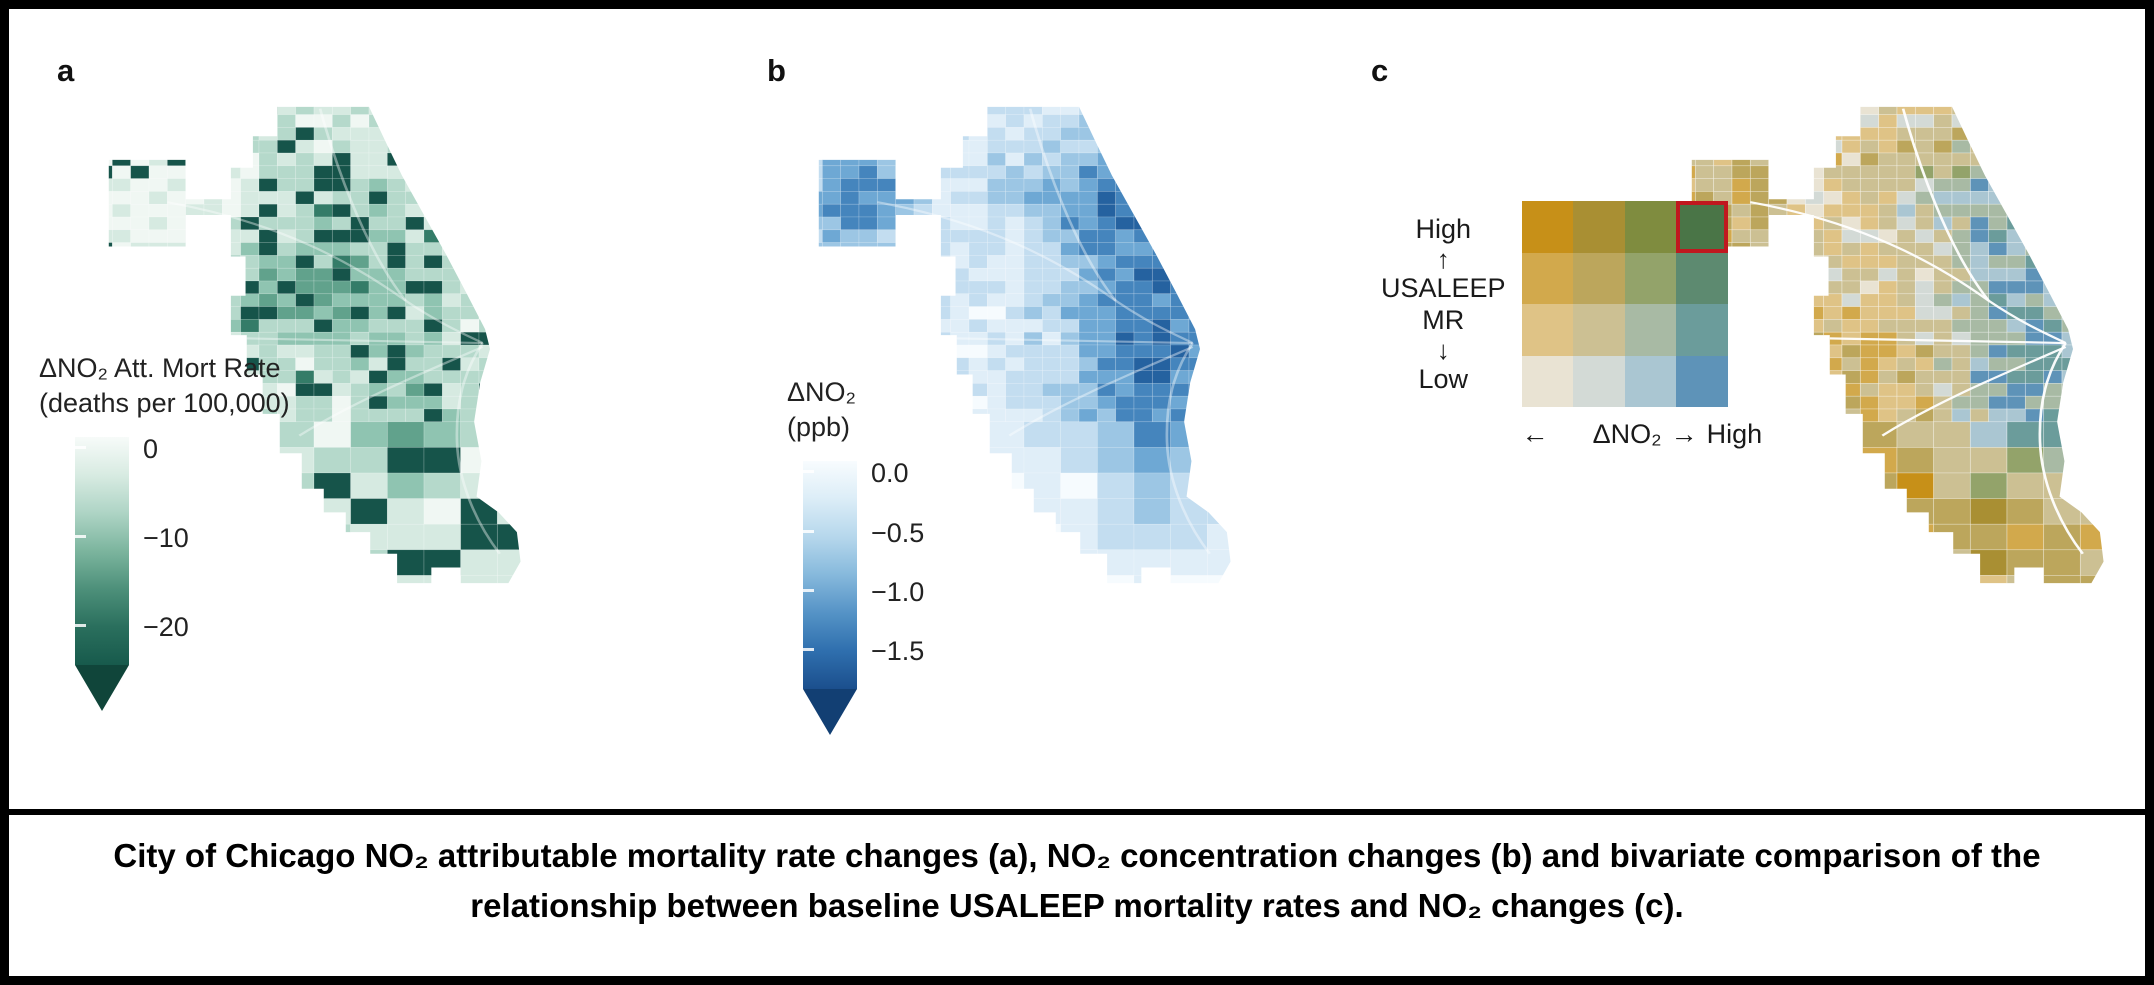  I want to click on colorbar-tick-label: −20, so click(166, 627).